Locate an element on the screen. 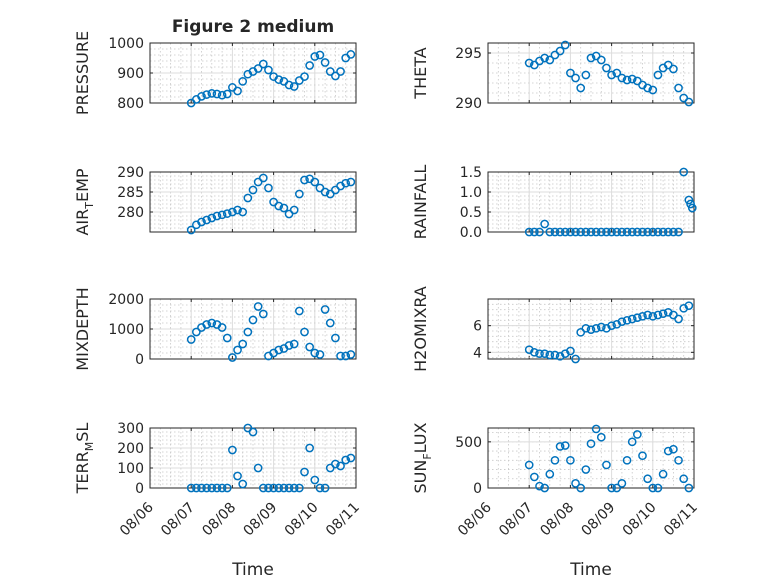 This screenshot has height=583, width=778. terrmsl-x-tick-label: 08/06 is located at coordinates (137, 519).